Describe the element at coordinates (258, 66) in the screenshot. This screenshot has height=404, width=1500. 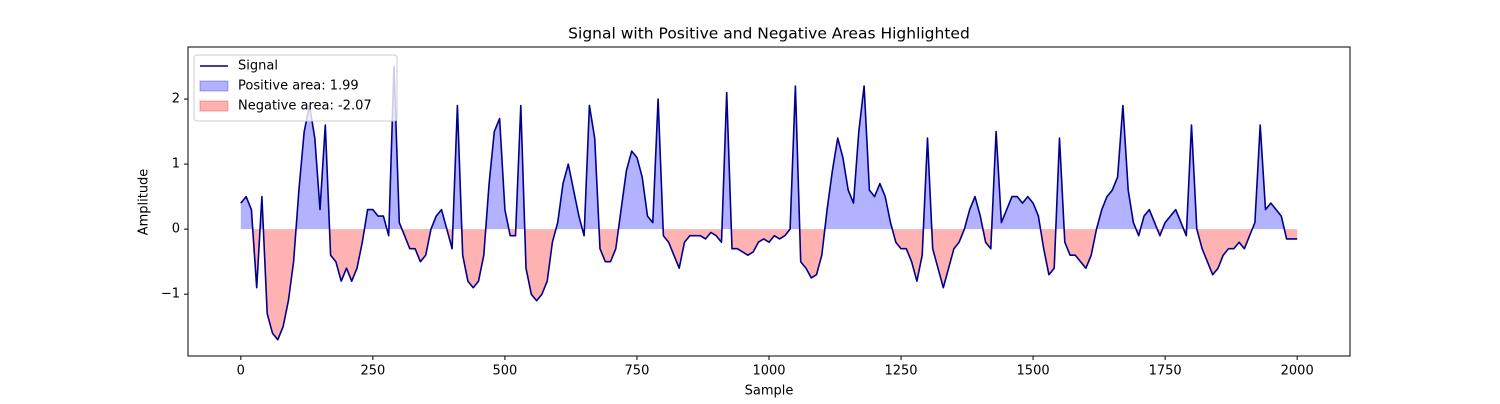
I see `legend-label: Signal` at that location.